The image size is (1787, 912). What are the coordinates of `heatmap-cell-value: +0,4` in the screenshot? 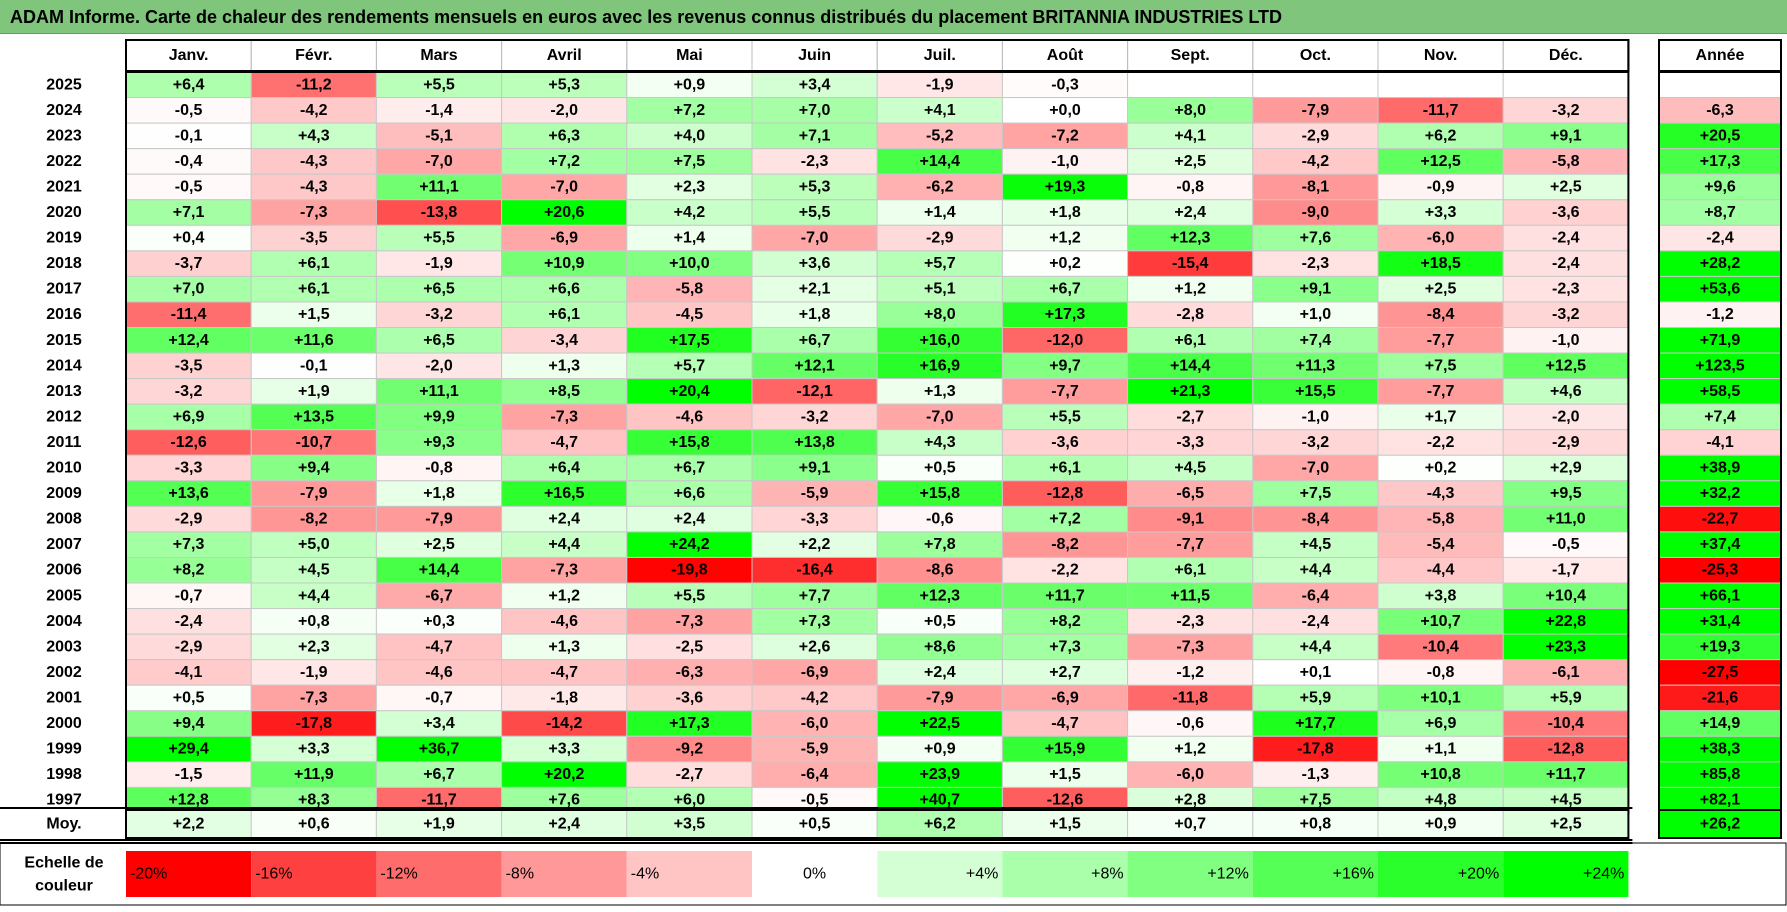 It's located at (189, 238).